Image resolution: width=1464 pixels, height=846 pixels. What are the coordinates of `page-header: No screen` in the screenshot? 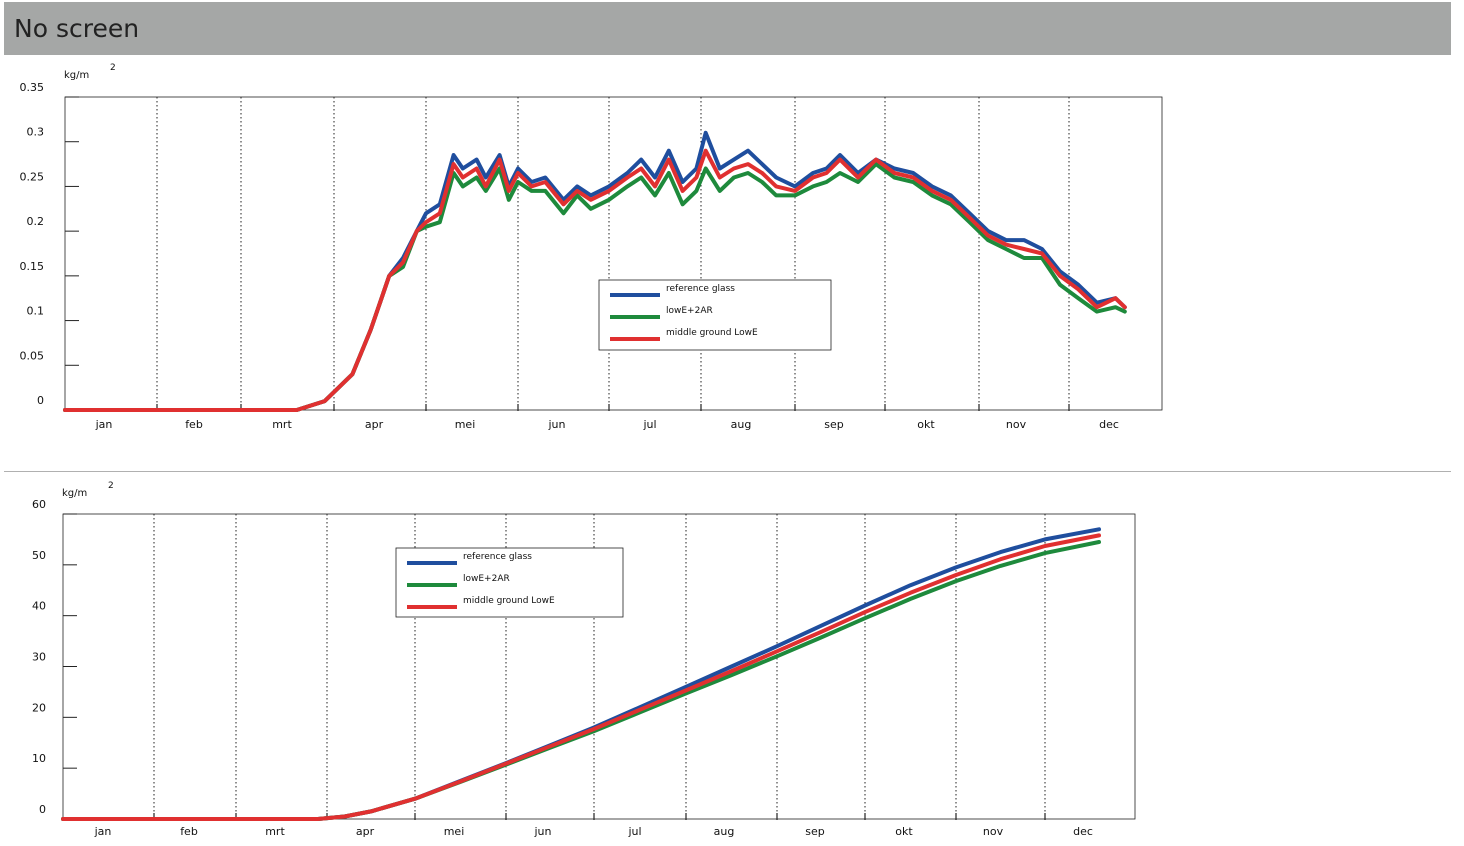 It's located at (727, 28).